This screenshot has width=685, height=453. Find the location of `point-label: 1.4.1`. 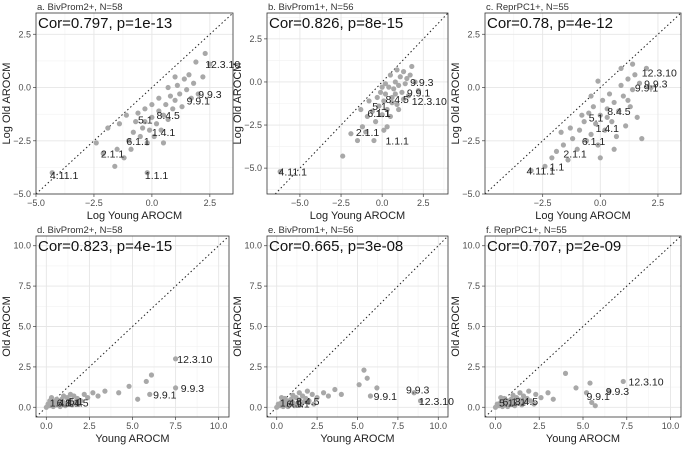

point-label: 1.4.1 is located at coordinates (608, 129).